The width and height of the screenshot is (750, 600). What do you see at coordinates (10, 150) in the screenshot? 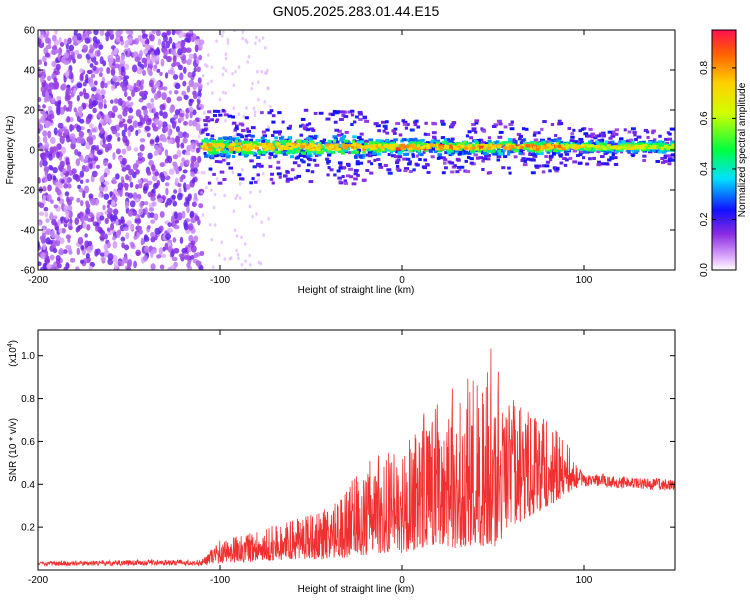
I see `spectrogram-y-label: Frequency (Hz)` at bounding box center [10, 150].